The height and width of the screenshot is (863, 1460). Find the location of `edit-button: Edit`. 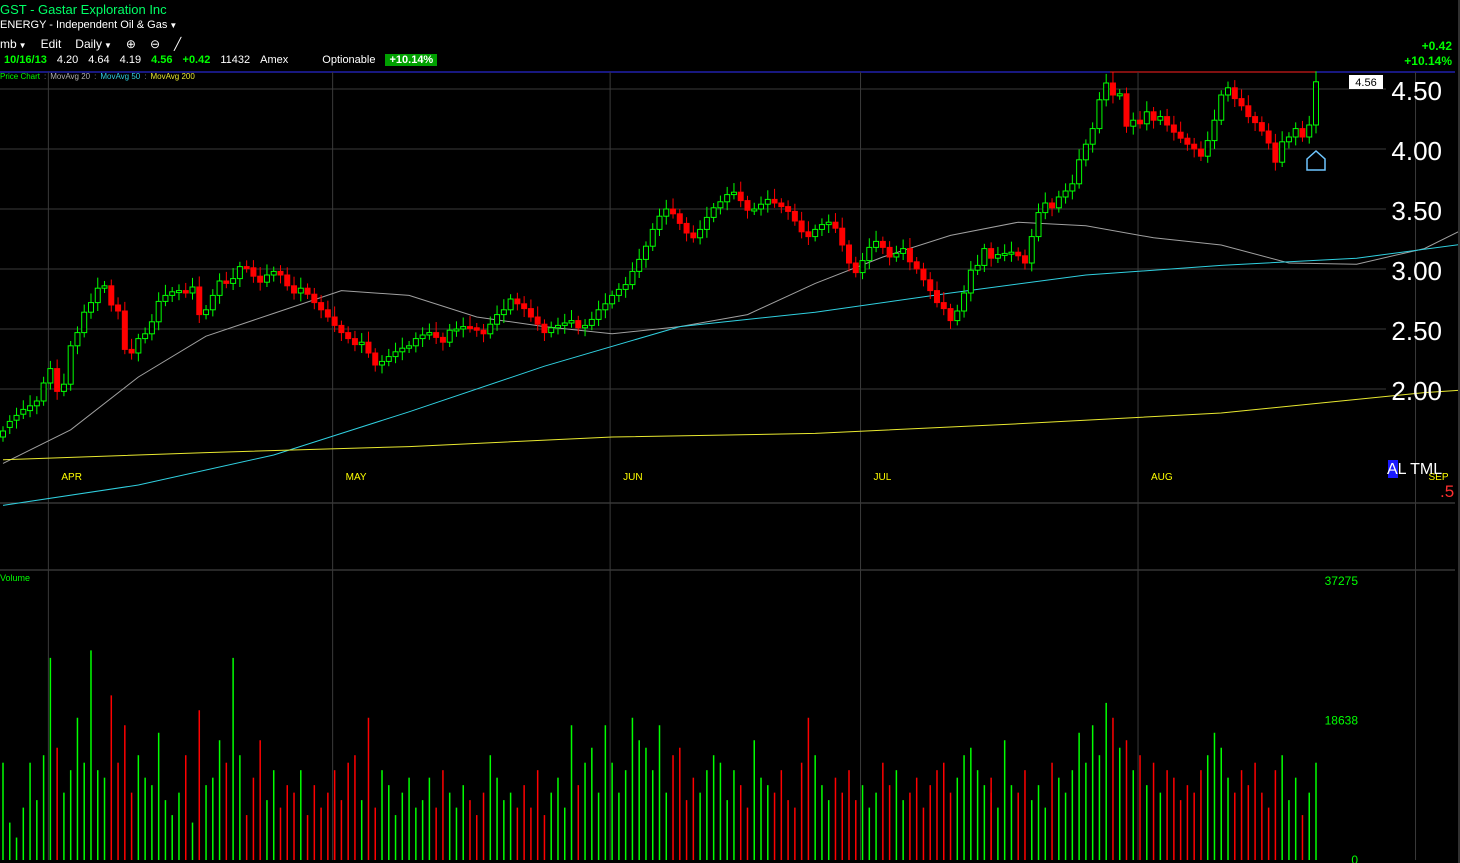

edit-button: Edit is located at coordinates (51, 44).